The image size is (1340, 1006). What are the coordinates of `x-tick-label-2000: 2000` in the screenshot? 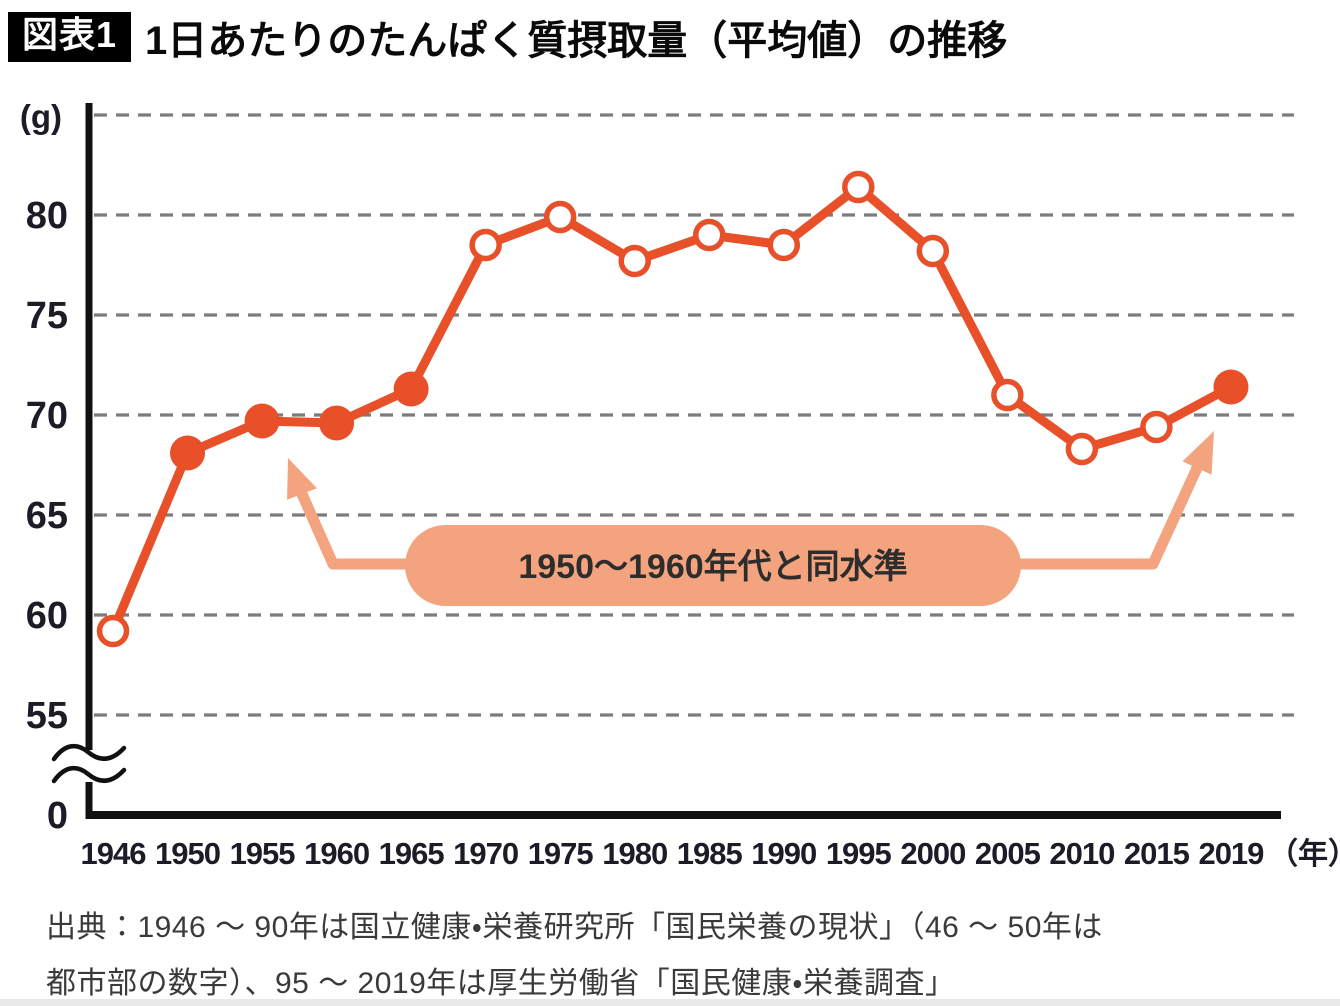 It's located at (932, 853).